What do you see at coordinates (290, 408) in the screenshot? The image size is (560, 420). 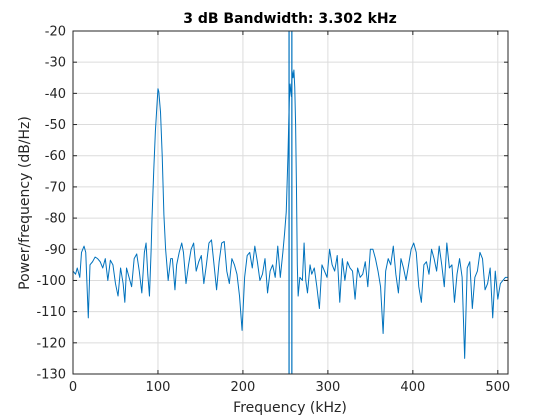 I see `x-axis-label: Frequency (kHz)` at bounding box center [290, 408].